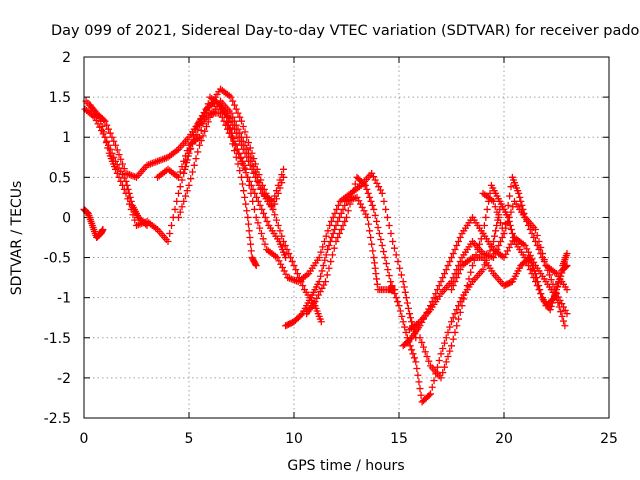 This screenshot has height=480, width=640. Describe the element at coordinates (609, 439) in the screenshot. I see `x-tick-label: 25` at that location.